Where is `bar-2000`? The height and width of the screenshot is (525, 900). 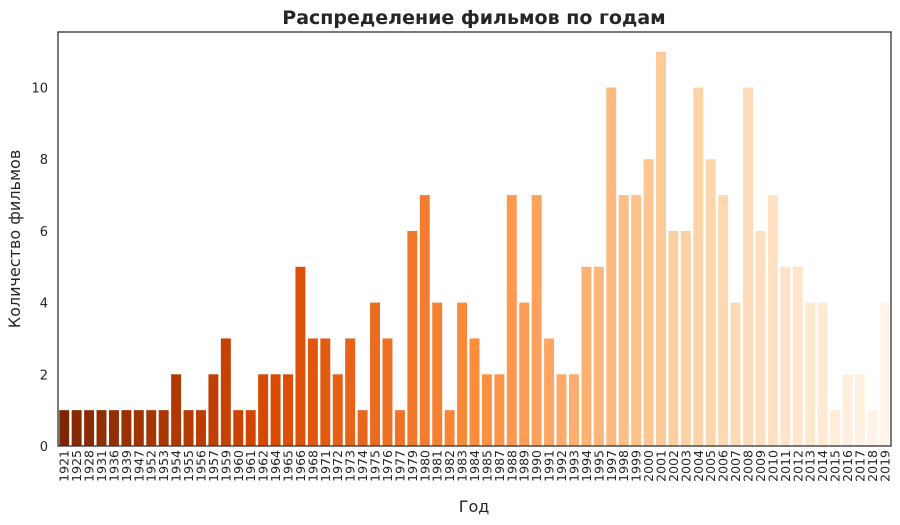
bar-2000 is located at coordinates (648, 302).